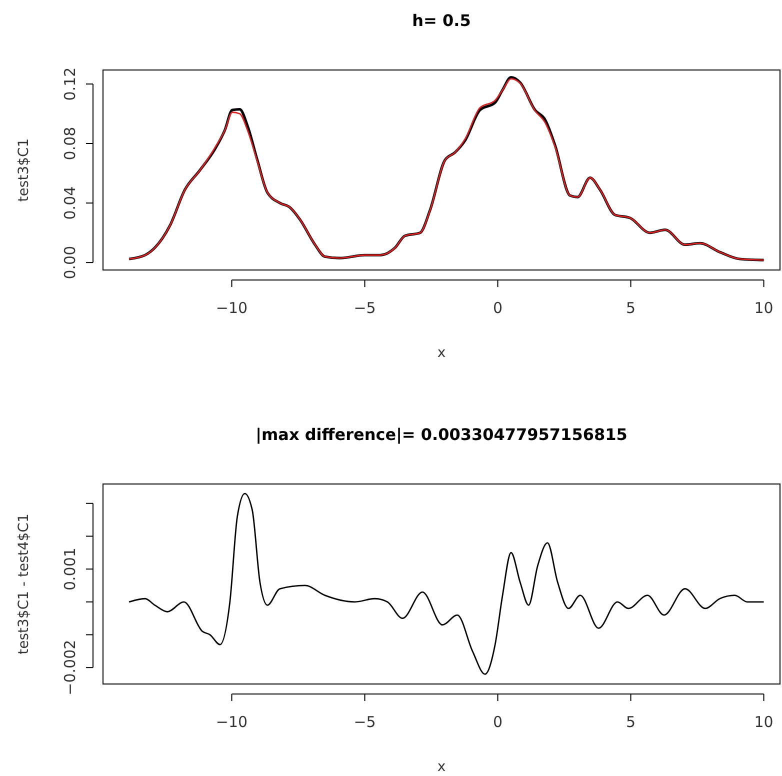 Image resolution: width=782 pixels, height=776 pixels. Describe the element at coordinates (24, 584) in the screenshot. I see `y-axis-title: test3$C1 - test4$C1` at that location.